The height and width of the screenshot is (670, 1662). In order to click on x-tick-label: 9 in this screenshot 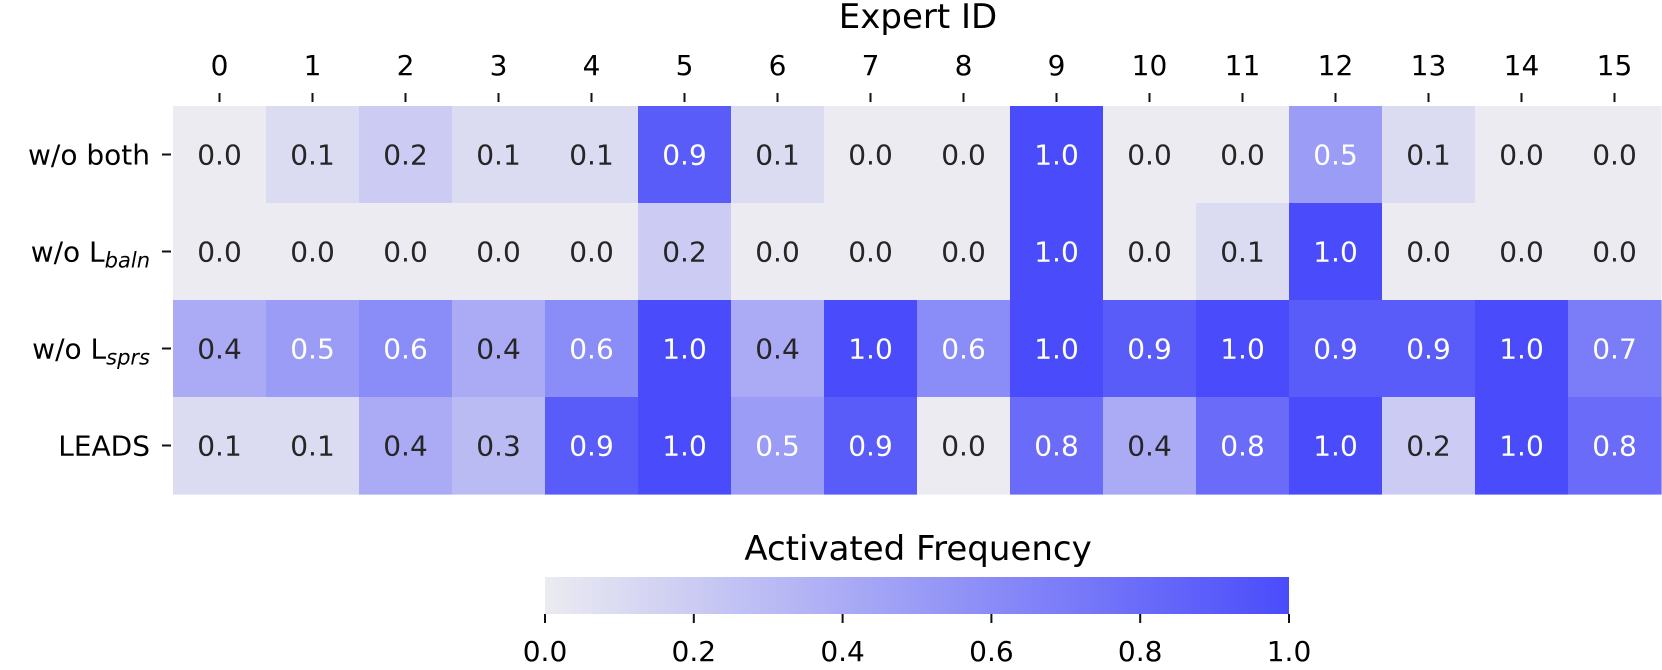, I will do `click(1057, 65)`.